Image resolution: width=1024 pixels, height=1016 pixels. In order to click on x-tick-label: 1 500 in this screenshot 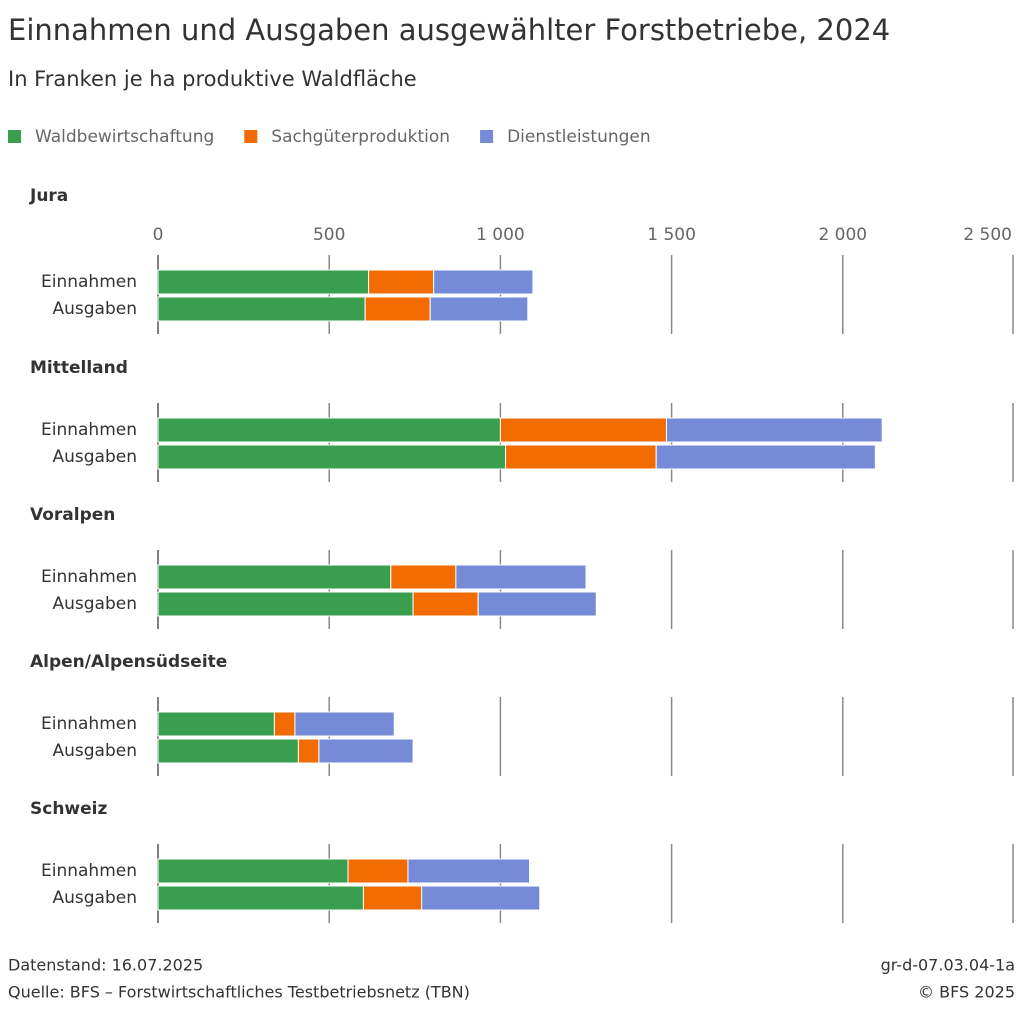, I will do `click(671, 235)`.